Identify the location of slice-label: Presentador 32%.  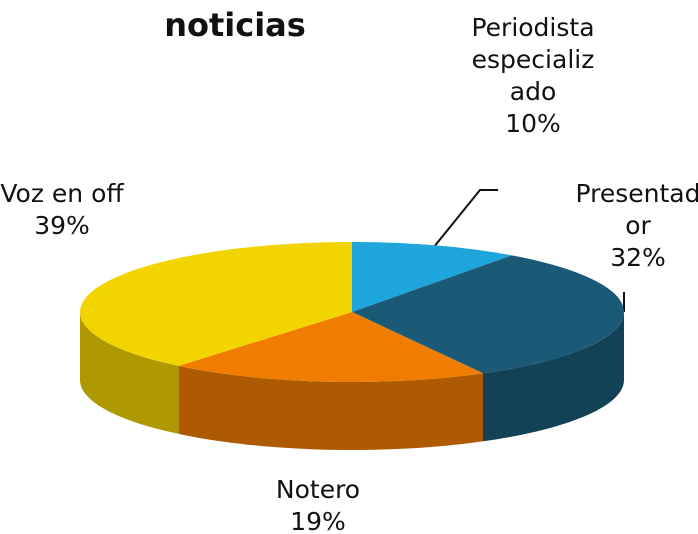
(636, 226).